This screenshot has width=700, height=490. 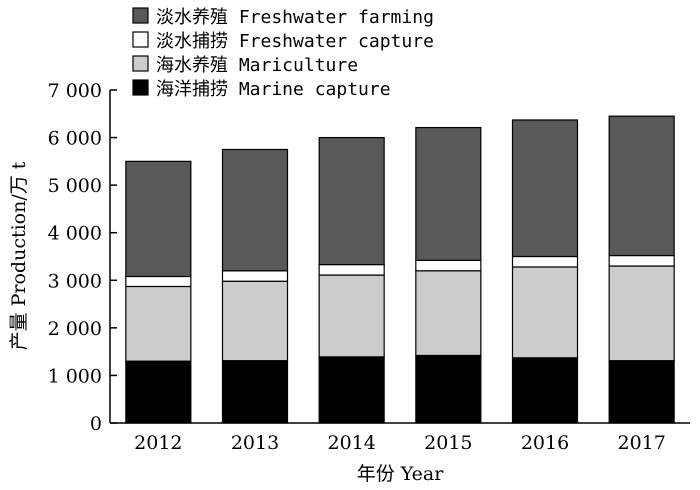 What do you see at coordinates (257, 65) in the screenshot?
I see `legend-label: 海水养殖 Mariculture` at bounding box center [257, 65].